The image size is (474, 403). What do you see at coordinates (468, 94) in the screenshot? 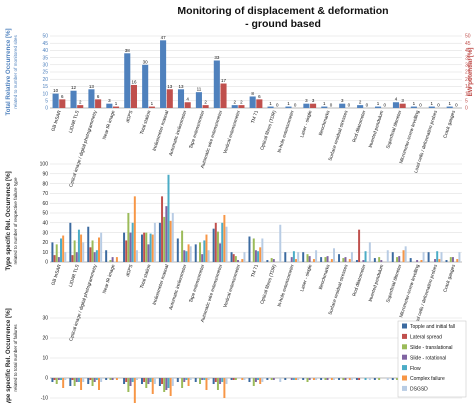
I see `y2-tick-label: 10` at bounding box center [468, 94].